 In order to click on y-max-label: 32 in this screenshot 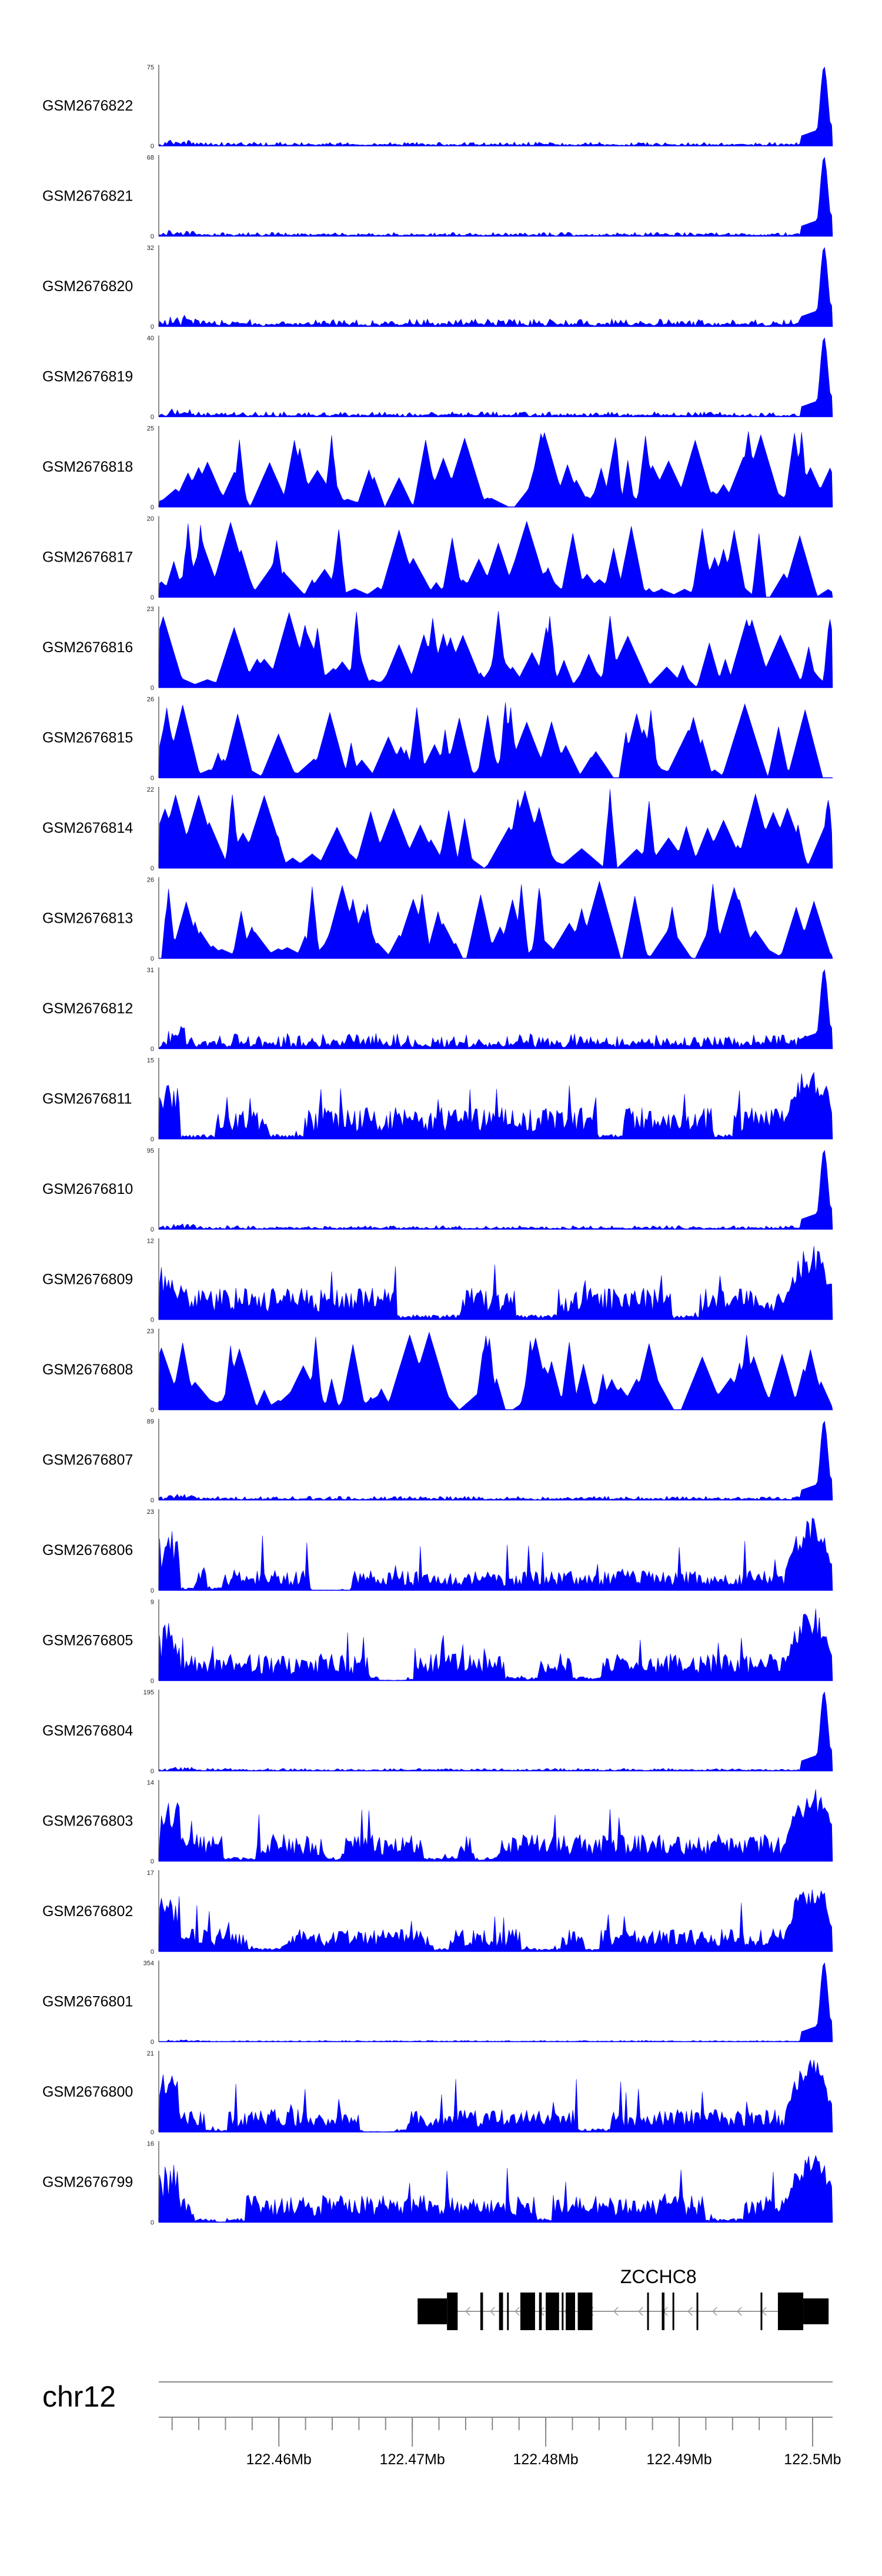, I will do `click(150, 248)`.